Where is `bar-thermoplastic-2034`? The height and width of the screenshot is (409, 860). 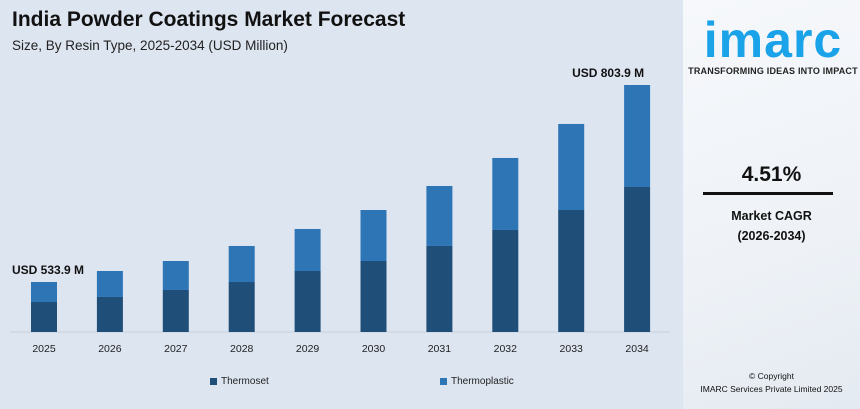
bar-thermoplastic-2034 is located at coordinates (637, 136).